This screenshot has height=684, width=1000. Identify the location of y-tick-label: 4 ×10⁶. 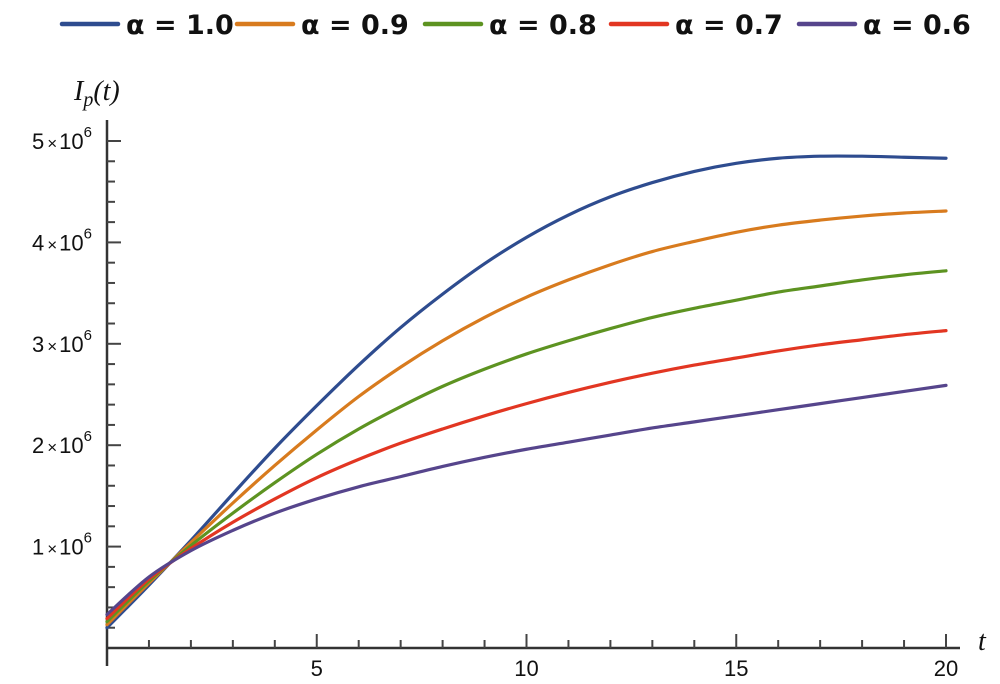
(62, 240).